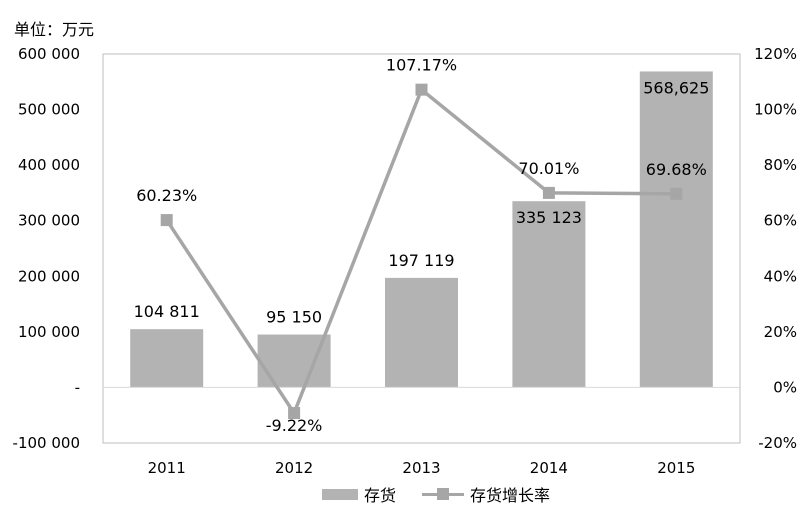  What do you see at coordinates (294, 361) in the screenshot?
I see `bar-2012` at bounding box center [294, 361].